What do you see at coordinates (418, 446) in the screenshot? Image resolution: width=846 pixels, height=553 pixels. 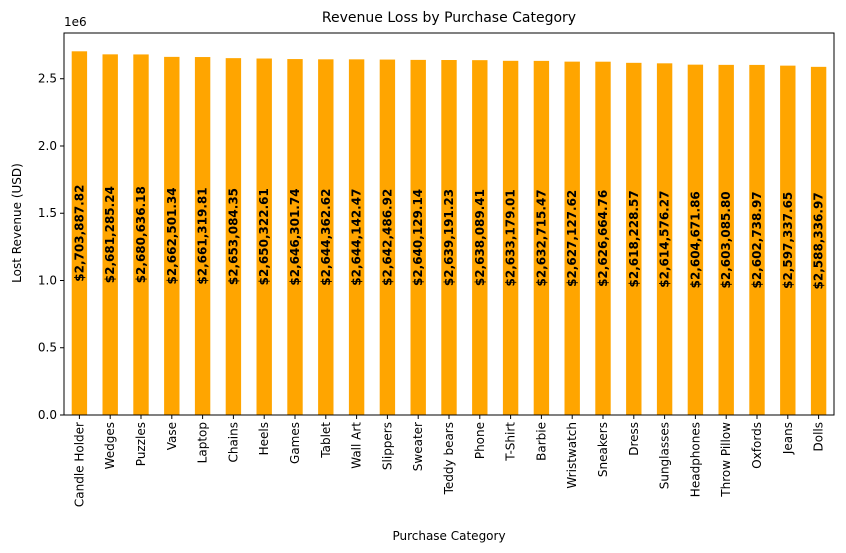 I see `x-tick-label: Sweater` at bounding box center [418, 446].